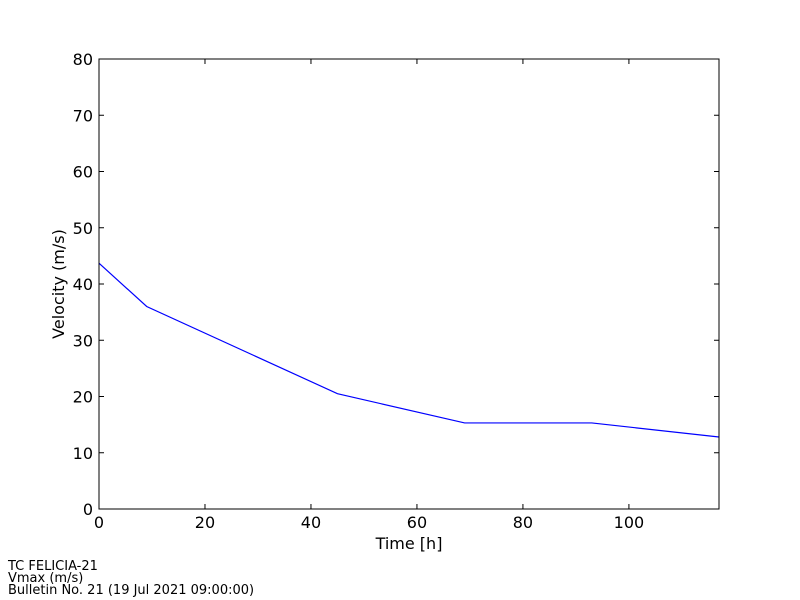 This screenshot has height=600, width=800. What do you see at coordinates (83, 284) in the screenshot?
I see `y-tick-label: 40` at bounding box center [83, 284].